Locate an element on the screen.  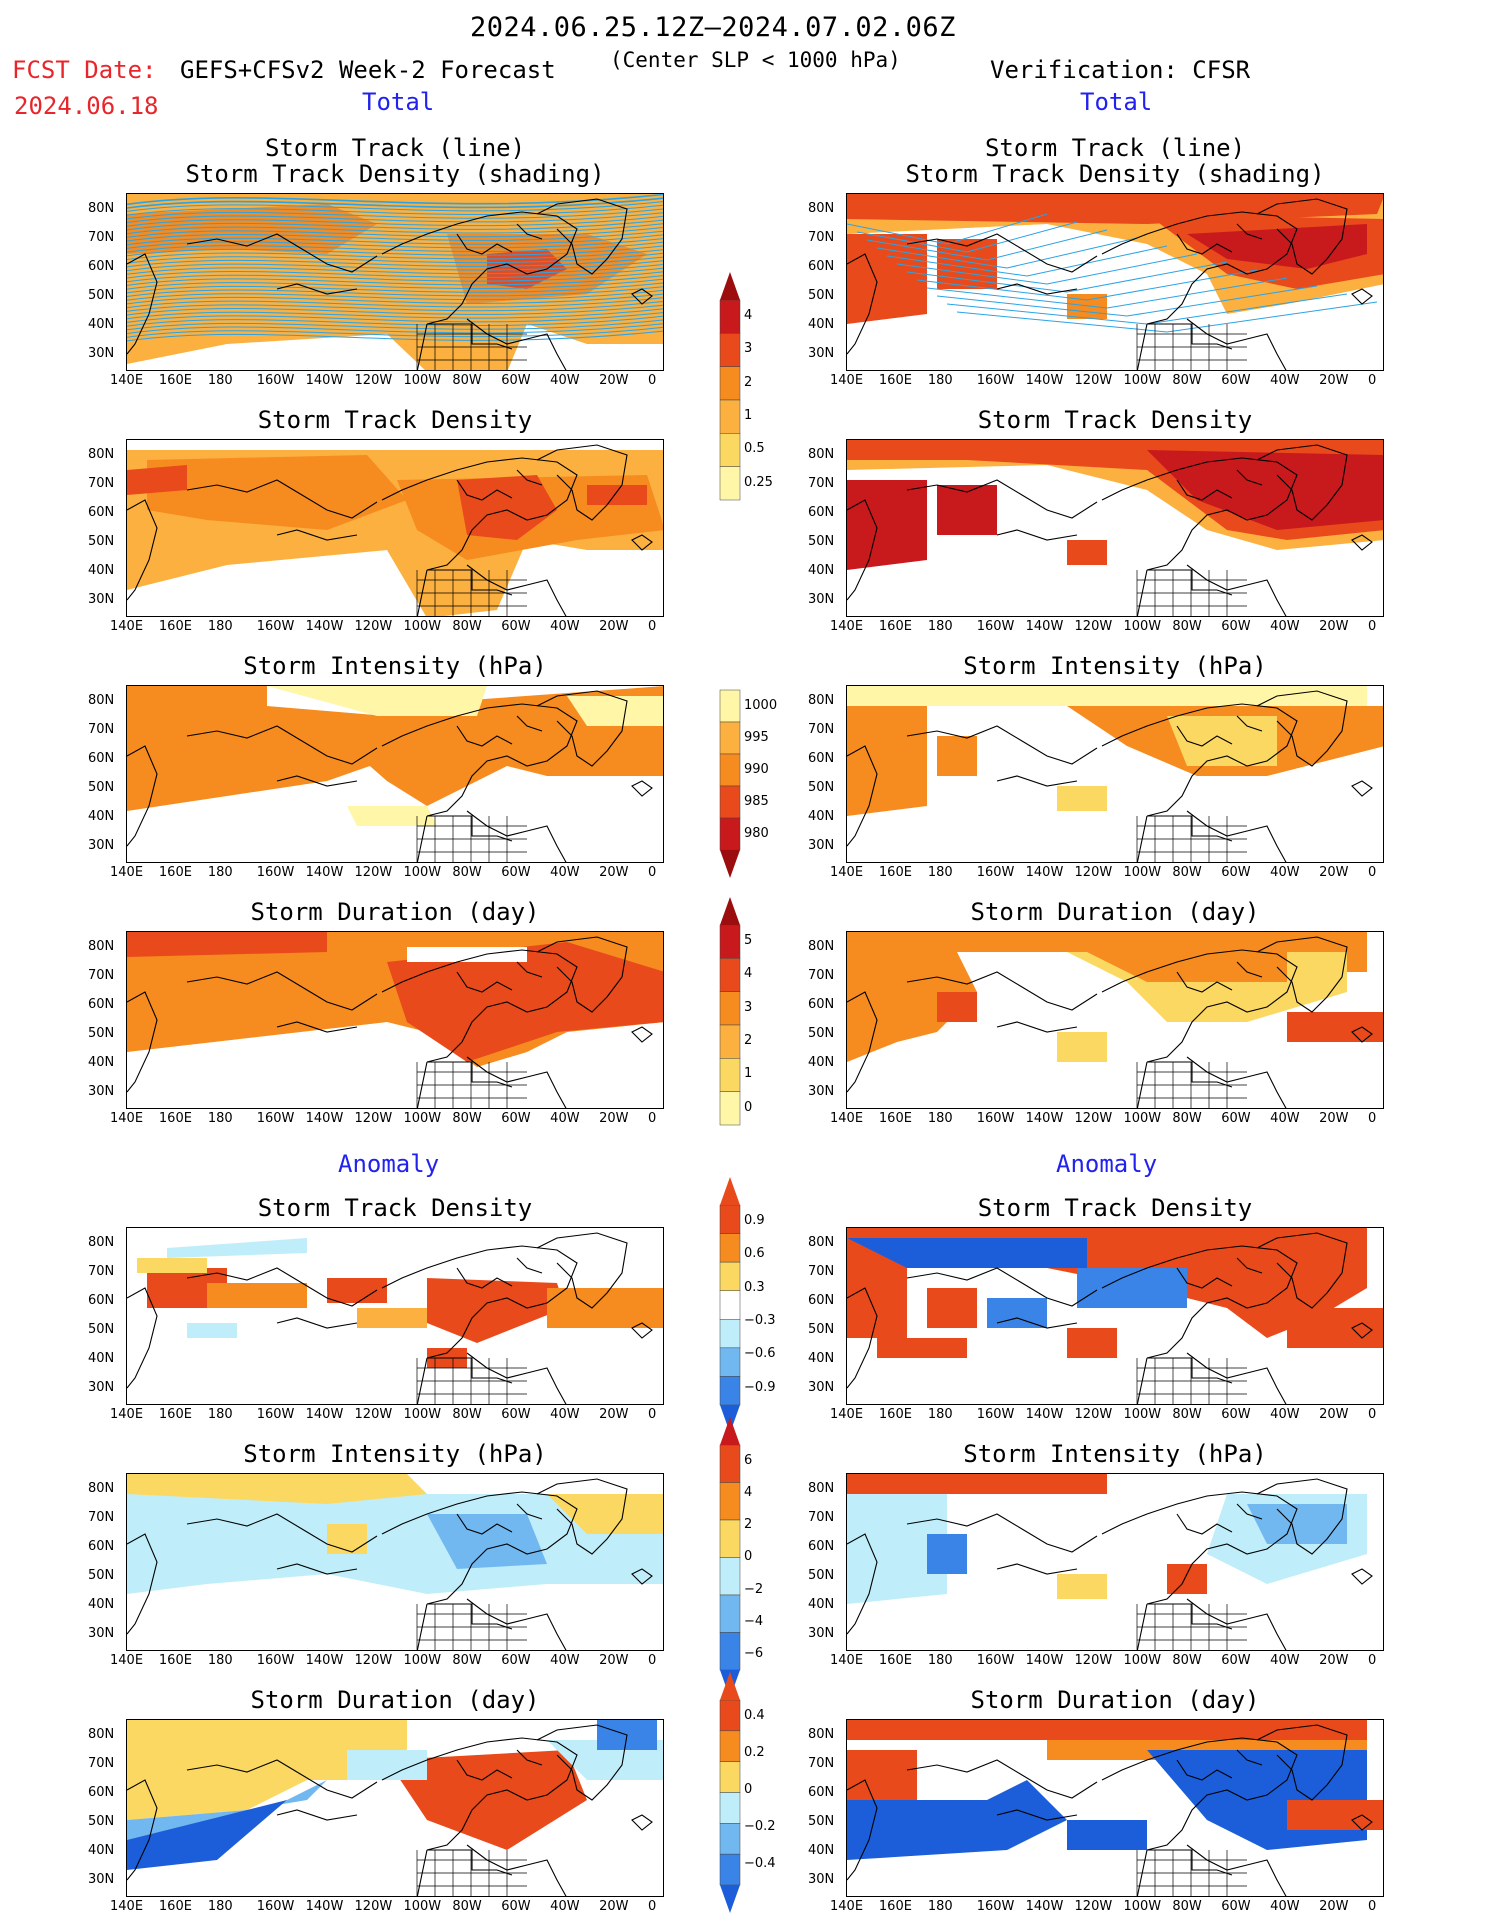
right-panel-2-lon-label: 140E is located at coordinates (847, 626).